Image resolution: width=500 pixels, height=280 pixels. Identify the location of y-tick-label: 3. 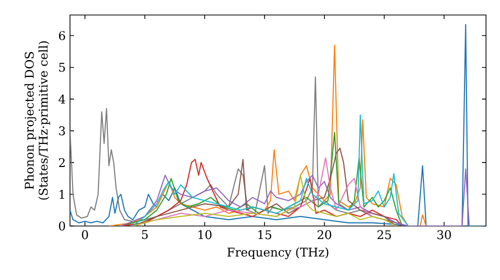
(62, 131).